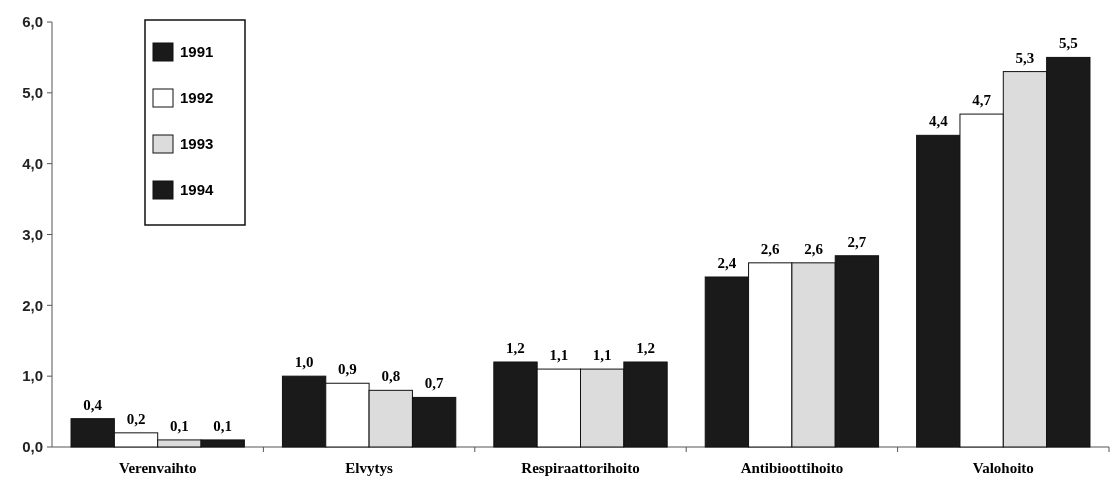  Describe the element at coordinates (580, 468) in the screenshot. I see `x-tick-label: Respiraattorihoito` at that location.